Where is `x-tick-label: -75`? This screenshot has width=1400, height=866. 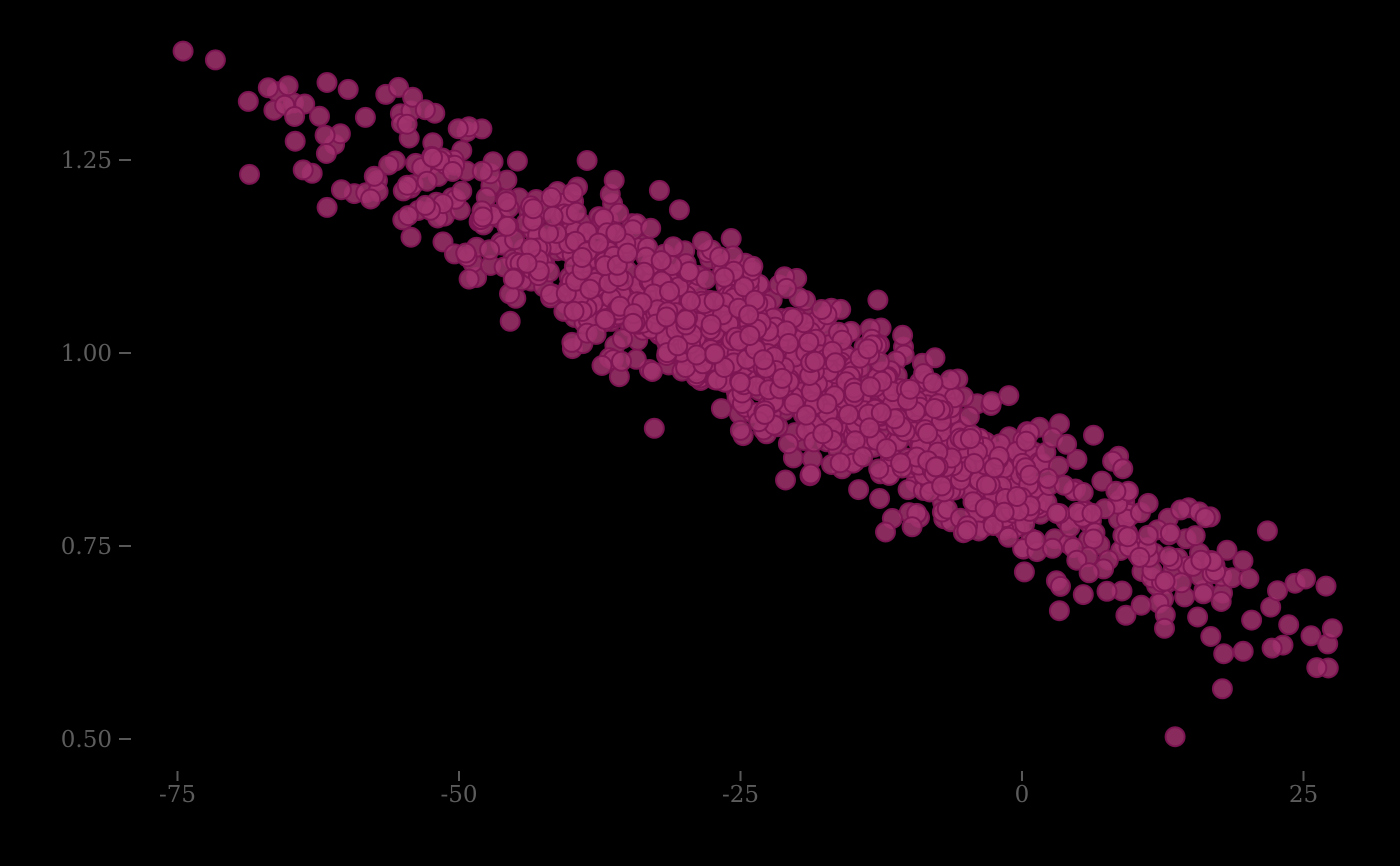
x-tick-label: -75 is located at coordinates (177, 795).